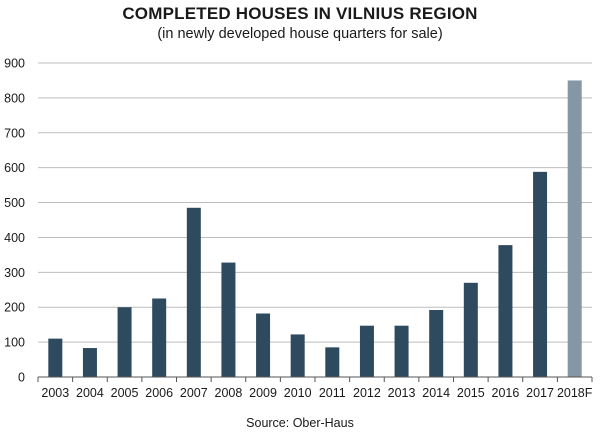  What do you see at coordinates (263, 393) in the screenshot?
I see `x-tick-label: 2009` at bounding box center [263, 393].